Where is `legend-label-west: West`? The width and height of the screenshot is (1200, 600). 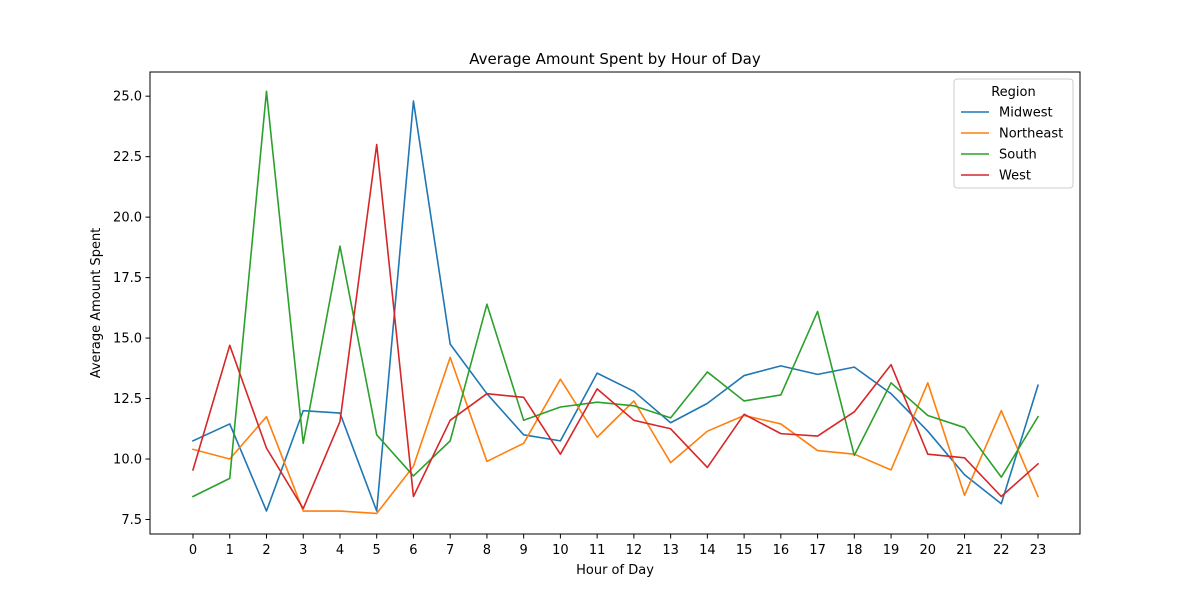
legend-label-west: West is located at coordinates (1015, 176).